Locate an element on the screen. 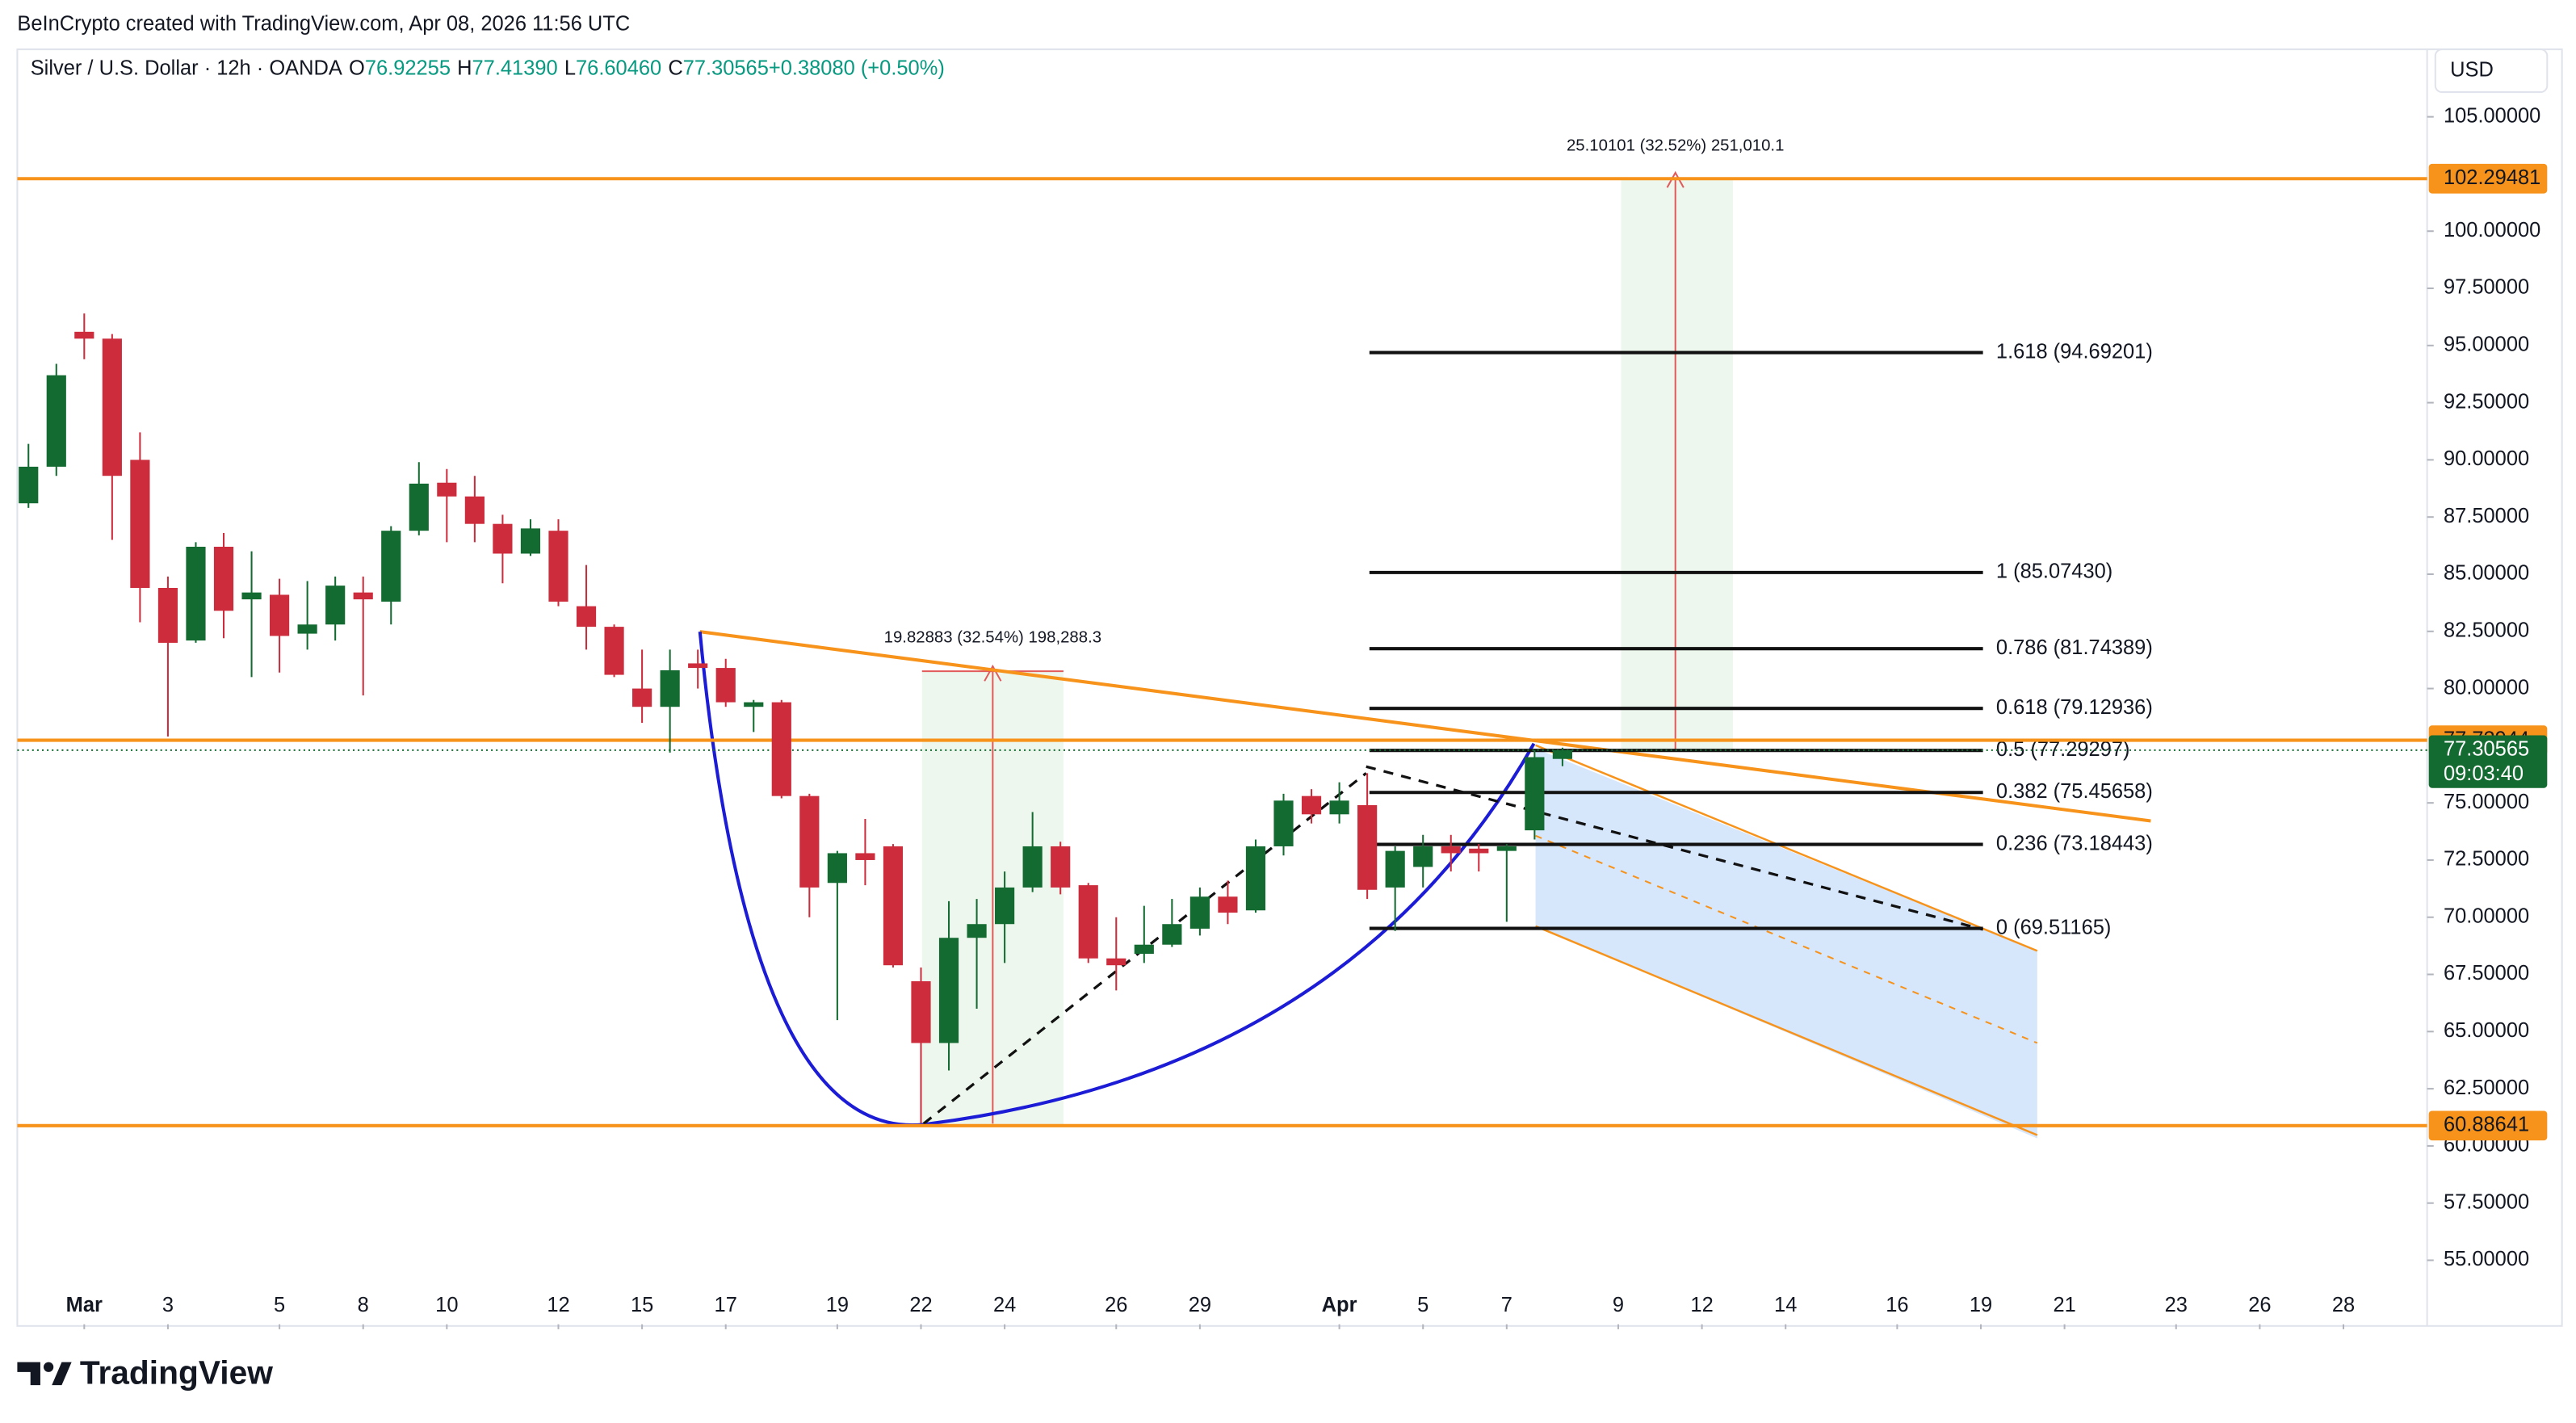 This screenshot has height=1423, width=2576. y-tick-label: 75.00000 is located at coordinates (2486, 802).